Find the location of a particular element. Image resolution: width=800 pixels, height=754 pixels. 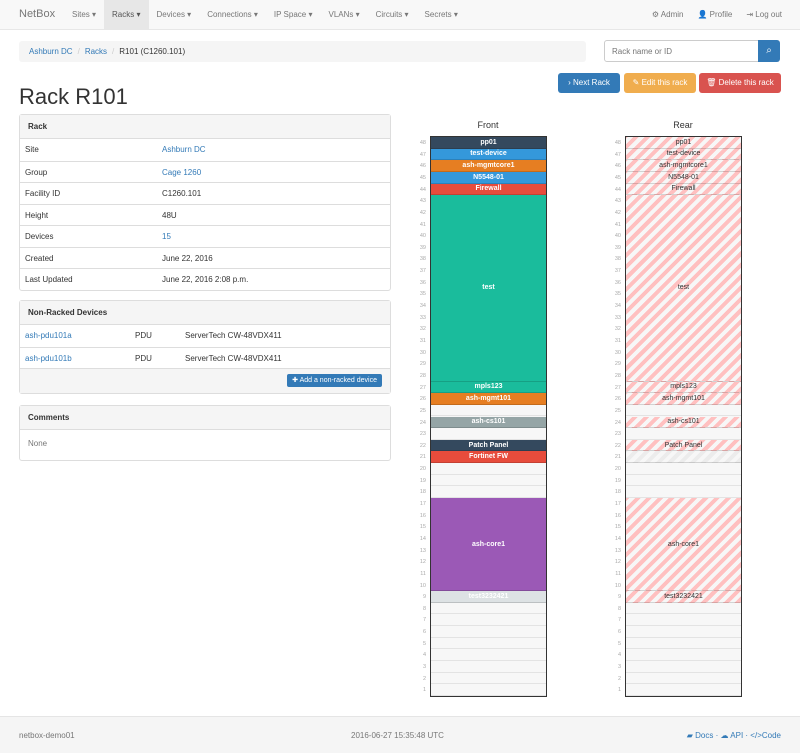

profile-label: Profile is located at coordinates (721, 14).